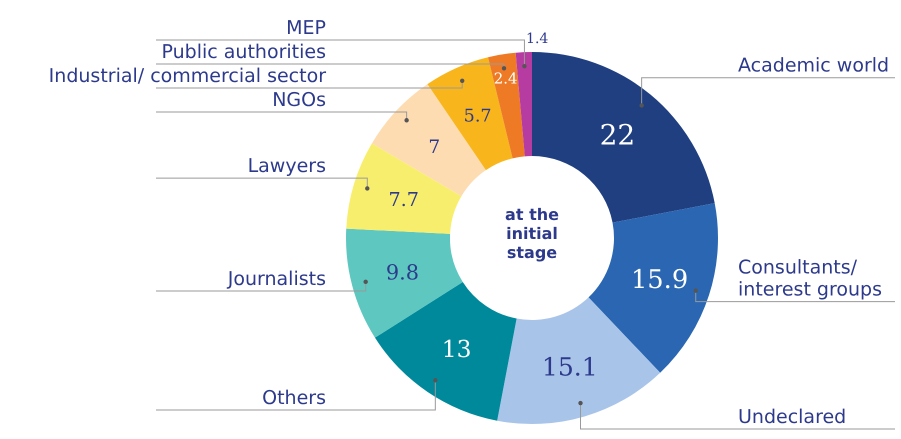 The height and width of the screenshot is (439, 901). What do you see at coordinates (792, 417) in the screenshot?
I see `slice-label: Undeclared` at bounding box center [792, 417].